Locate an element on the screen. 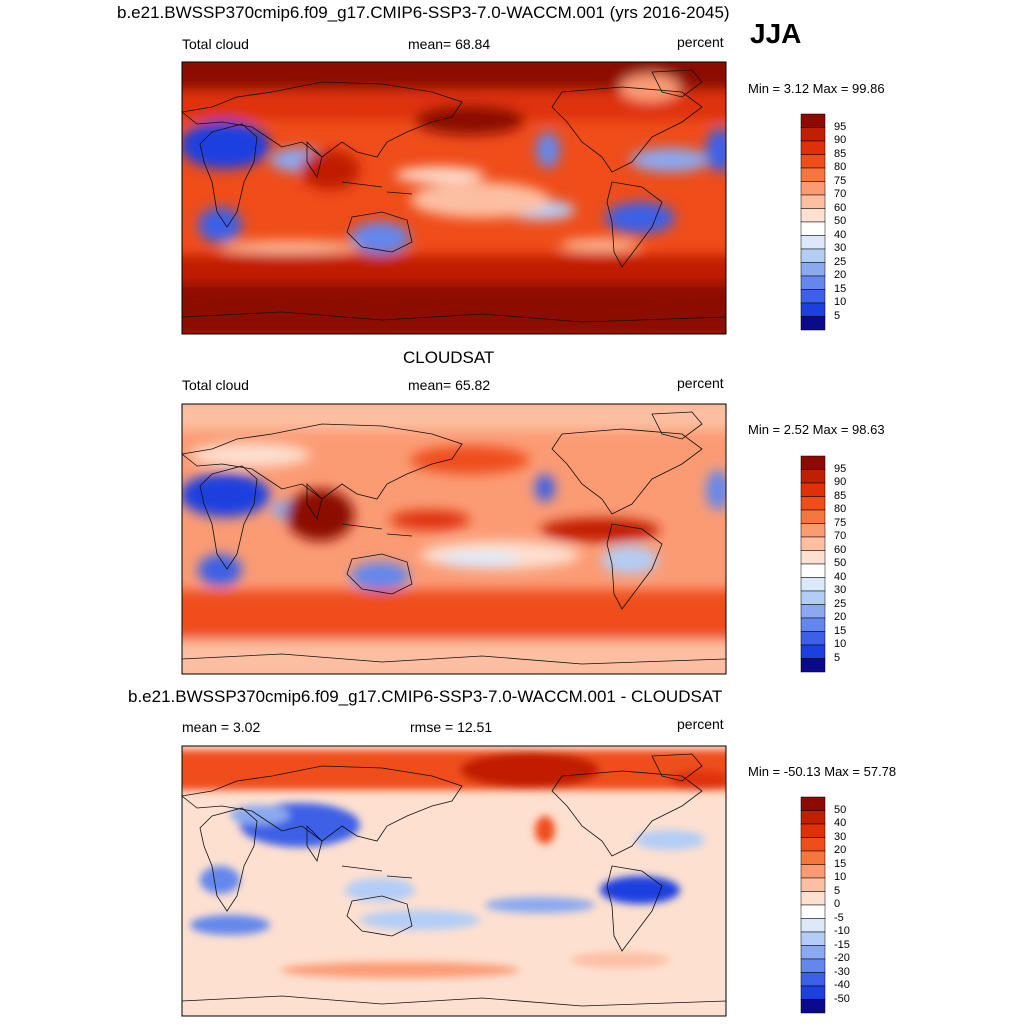 The height and width of the screenshot is (1024, 1024). panel2-colorbar is located at coordinates (813, 564).